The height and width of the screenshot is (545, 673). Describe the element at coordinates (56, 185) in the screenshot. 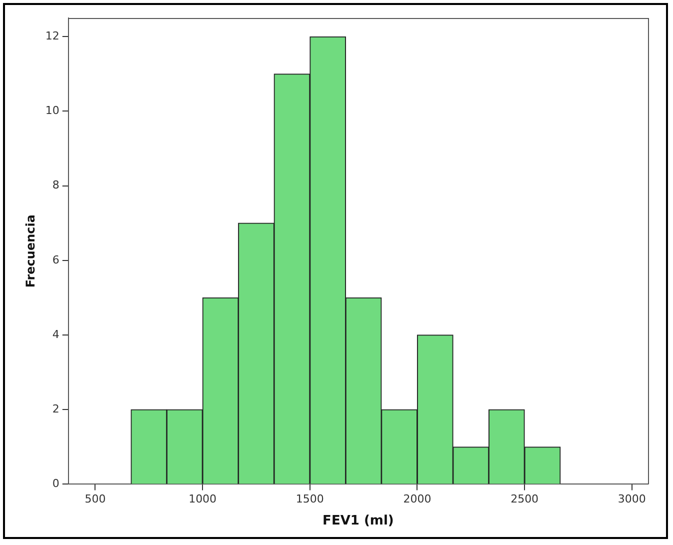

I see `y-tick-label: 8` at that location.